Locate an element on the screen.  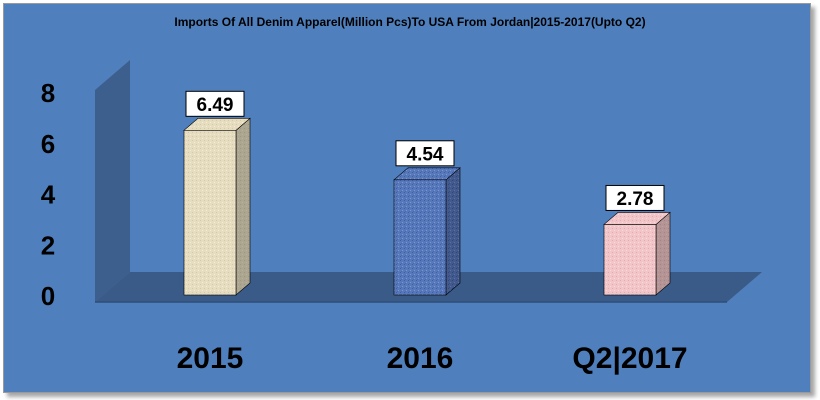
y-tick-label: 2 is located at coordinates (48, 245).